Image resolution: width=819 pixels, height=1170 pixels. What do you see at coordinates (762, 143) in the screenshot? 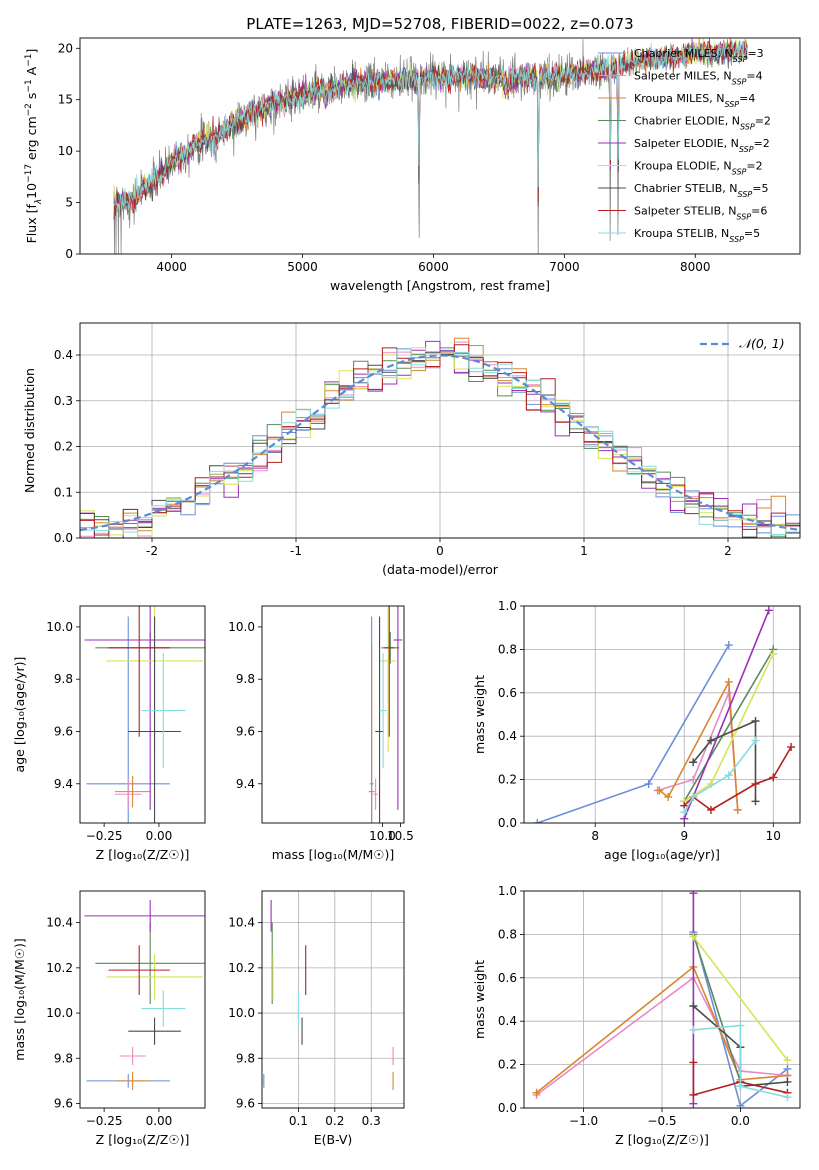
I see `legend-value: =2` at bounding box center [762, 143].